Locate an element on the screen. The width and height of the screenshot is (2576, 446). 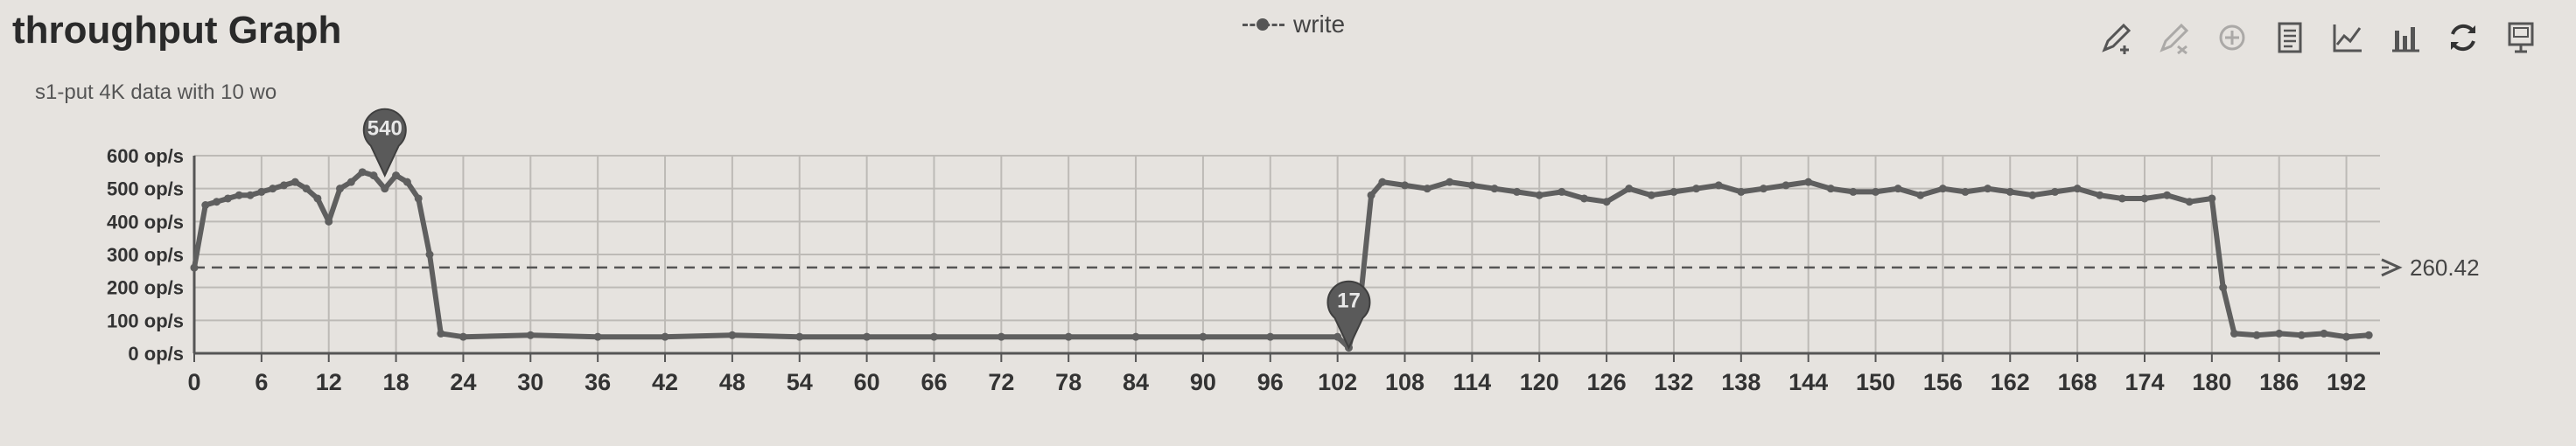
x-tick-label: 78 is located at coordinates (1068, 382).